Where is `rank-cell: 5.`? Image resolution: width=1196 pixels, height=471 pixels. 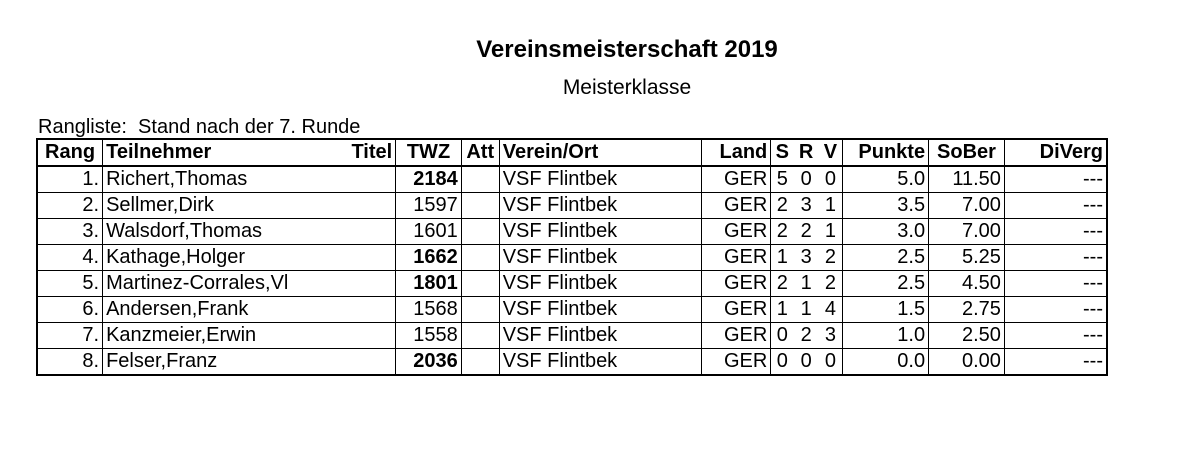
rank-cell: 5. is located at coordinates (69, 283).